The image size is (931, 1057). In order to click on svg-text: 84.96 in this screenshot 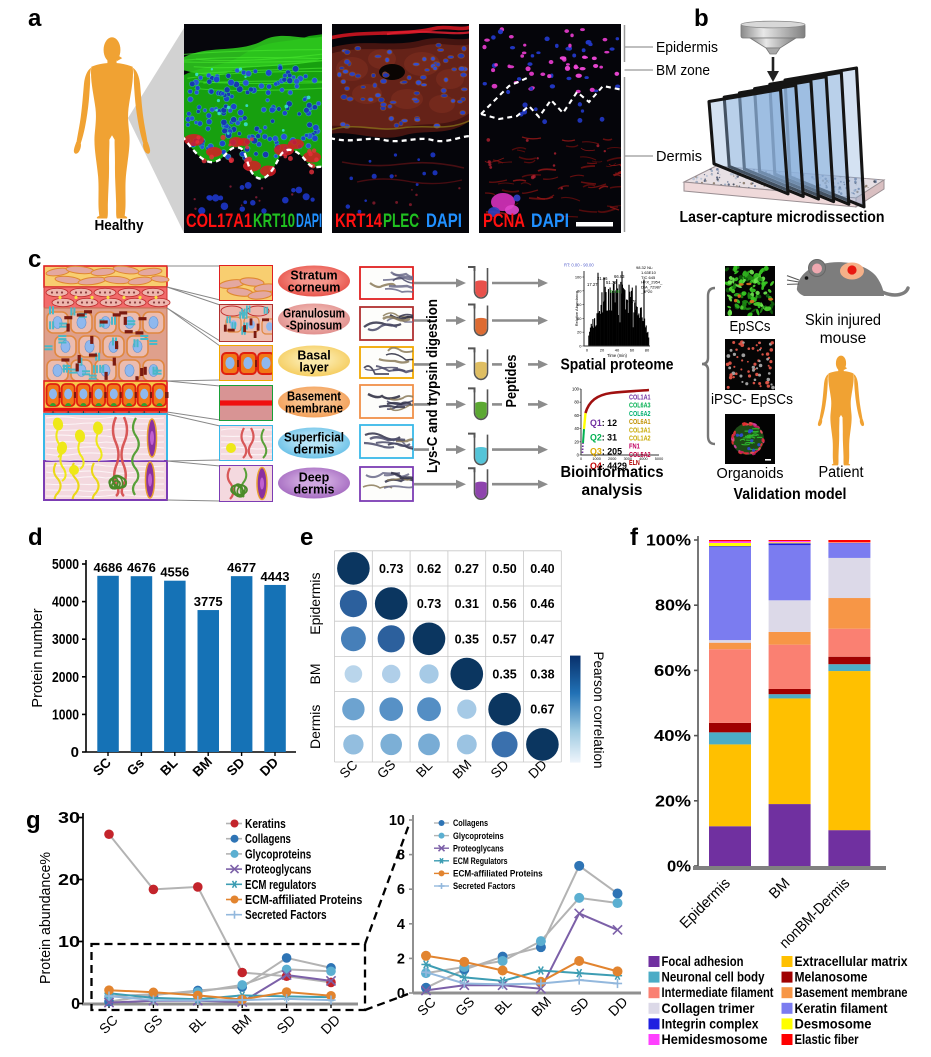, I will do `click(615, 291)`.